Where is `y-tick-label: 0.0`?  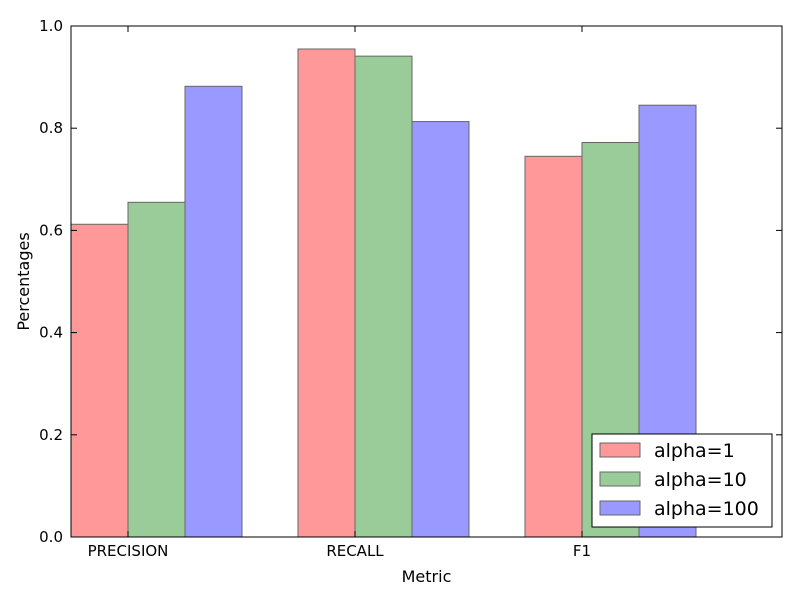 y-tick-label: 0.0 is located at coordinates (51, 537).